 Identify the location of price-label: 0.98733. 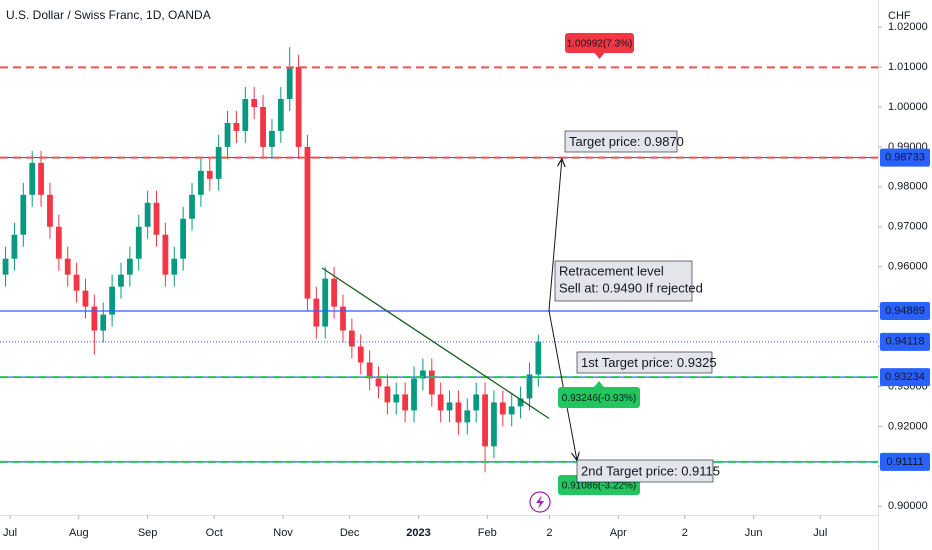
(905, 157).